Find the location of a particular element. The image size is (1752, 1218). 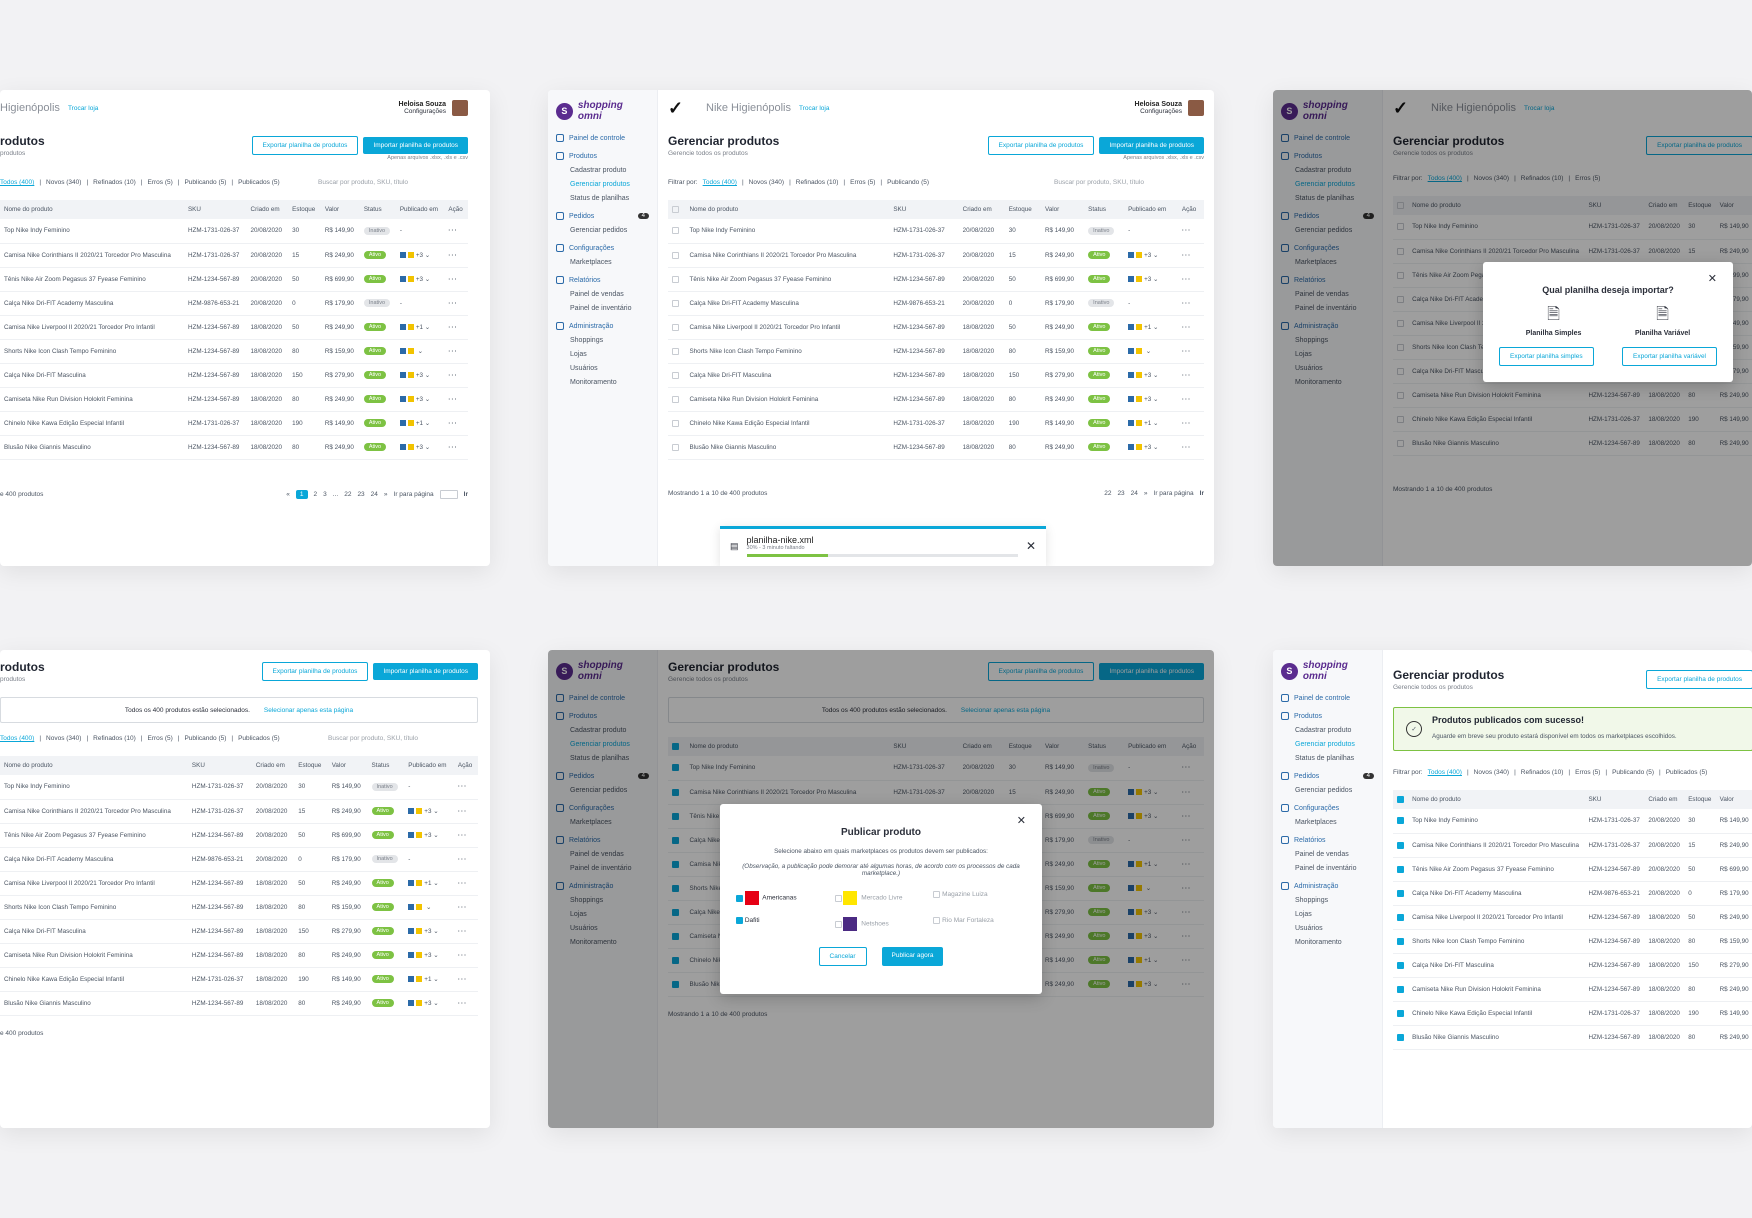

sidebar-item-add-product: Cadastrar produto is located at coordinates (598, 730).